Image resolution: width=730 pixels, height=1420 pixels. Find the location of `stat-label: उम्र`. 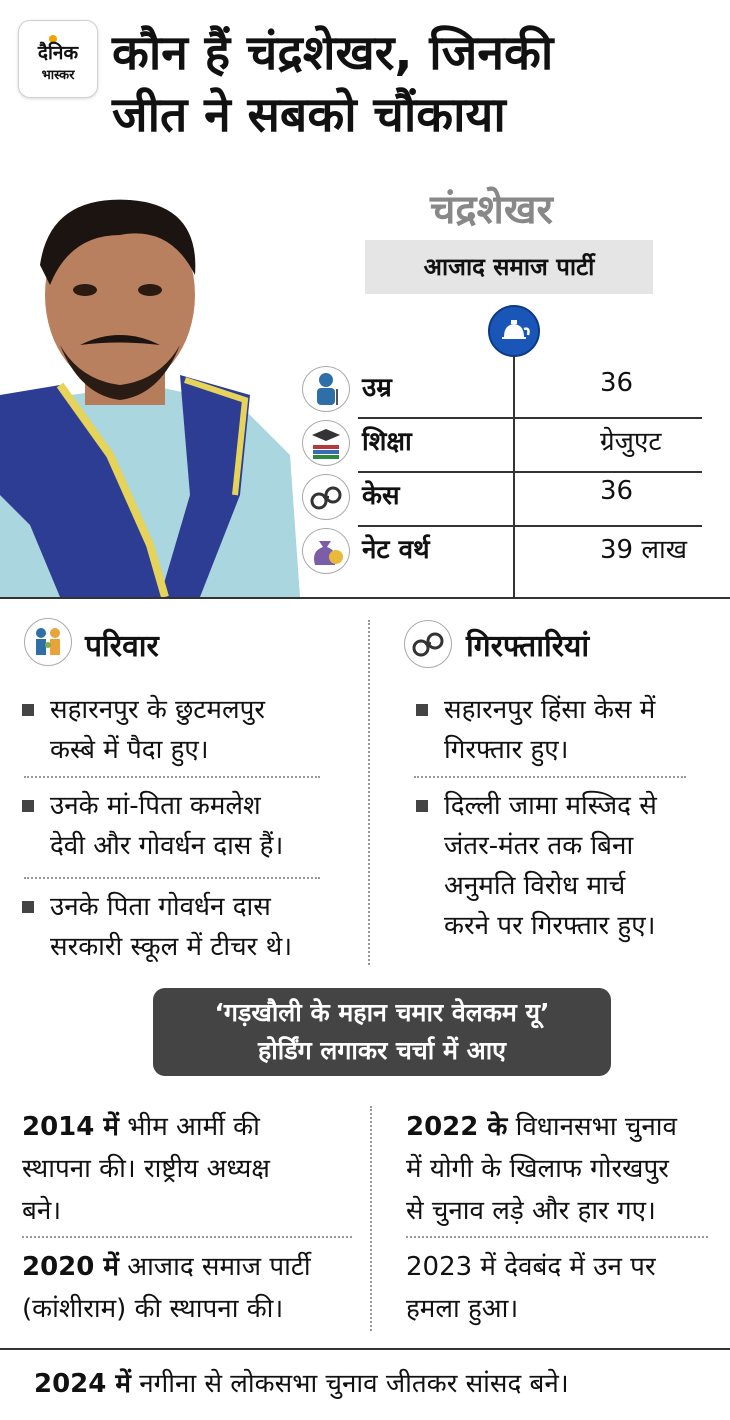

stat-label: उम्र is located at coordinates (377, 388).